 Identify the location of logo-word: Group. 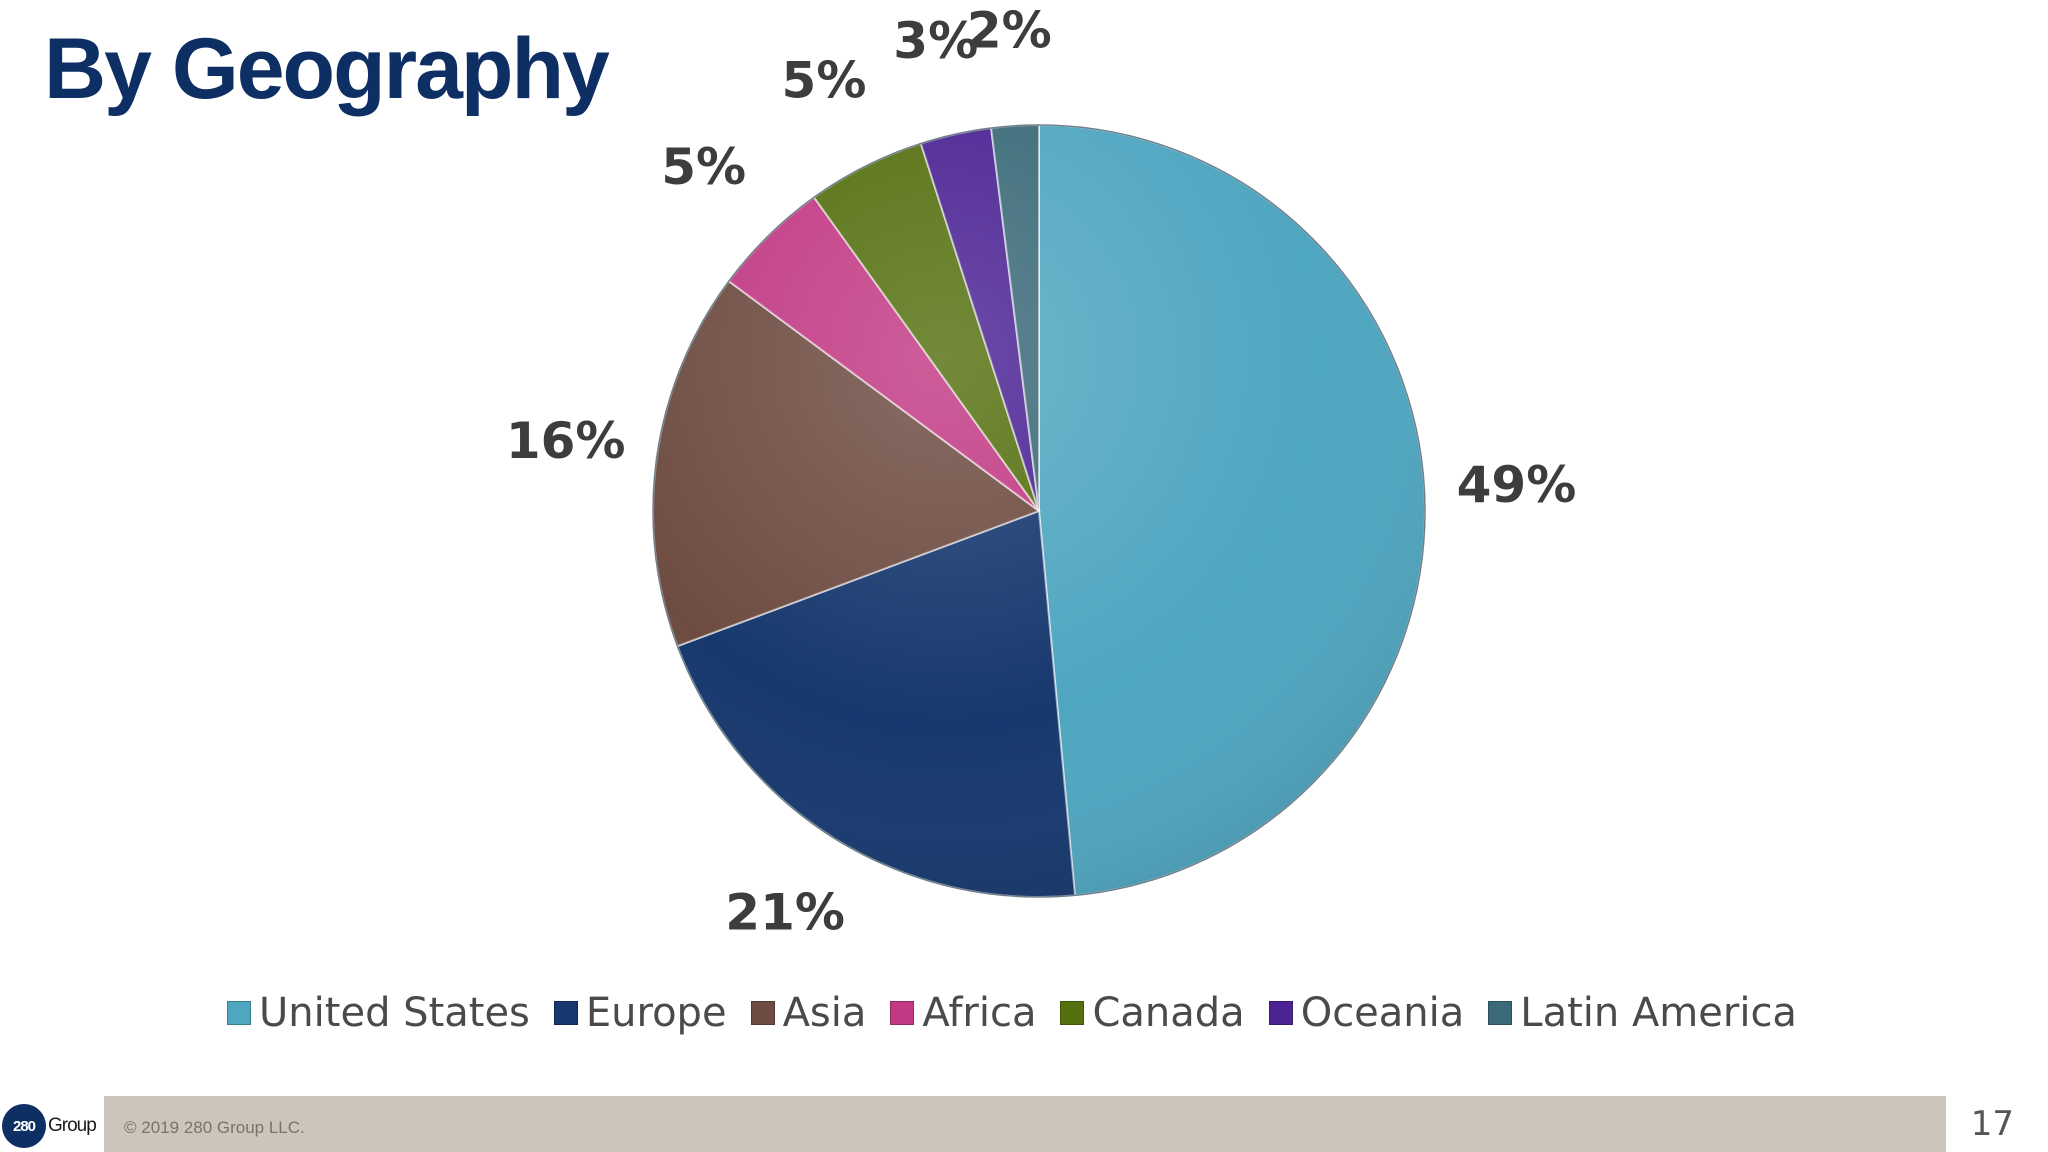
(72, 1125).